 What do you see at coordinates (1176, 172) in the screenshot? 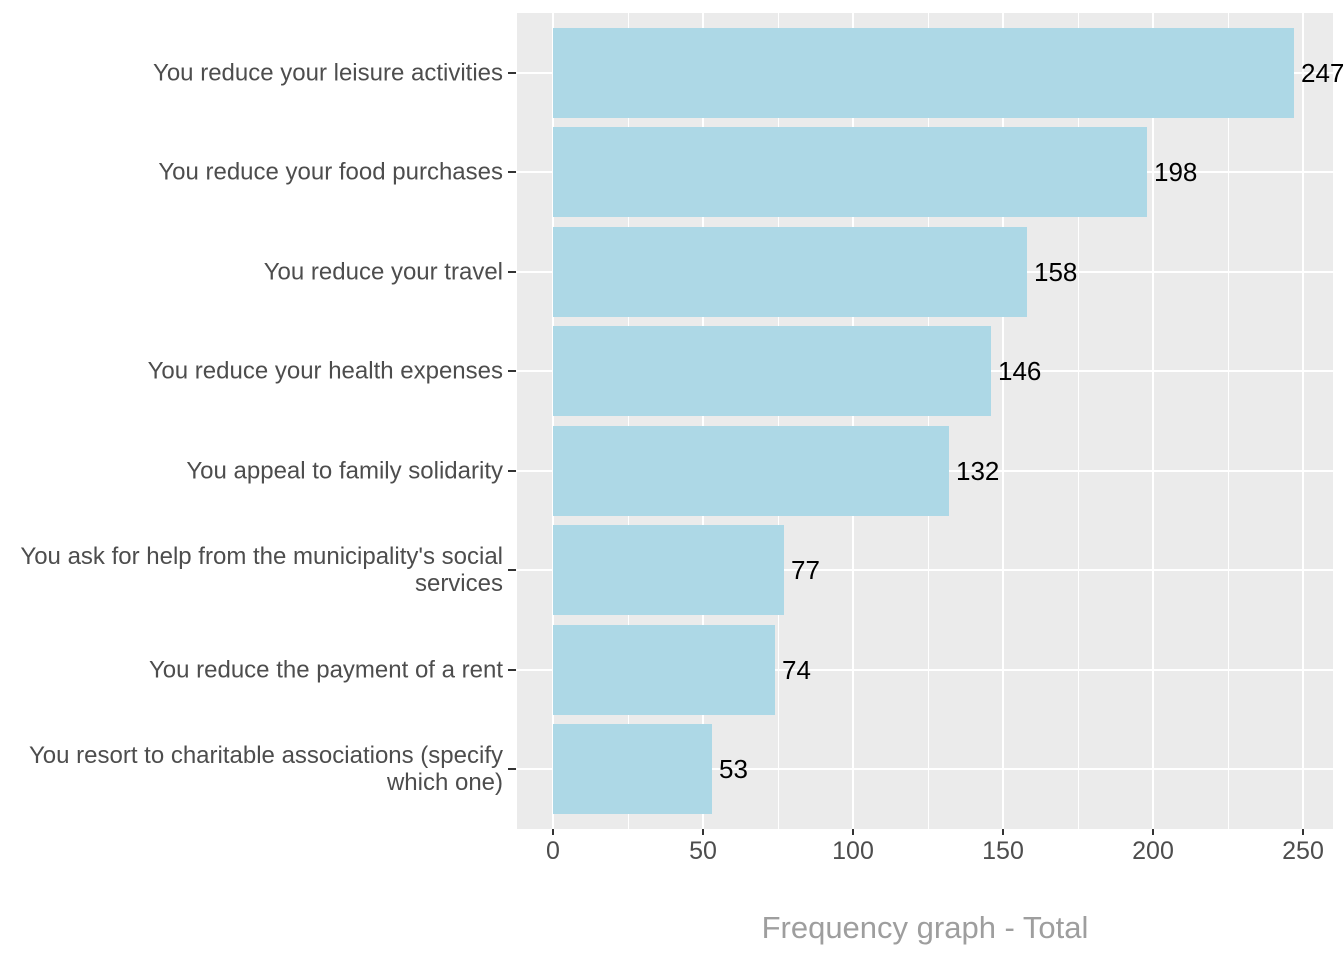
I see `value-label: 198` at bounding box center [1176, 172].